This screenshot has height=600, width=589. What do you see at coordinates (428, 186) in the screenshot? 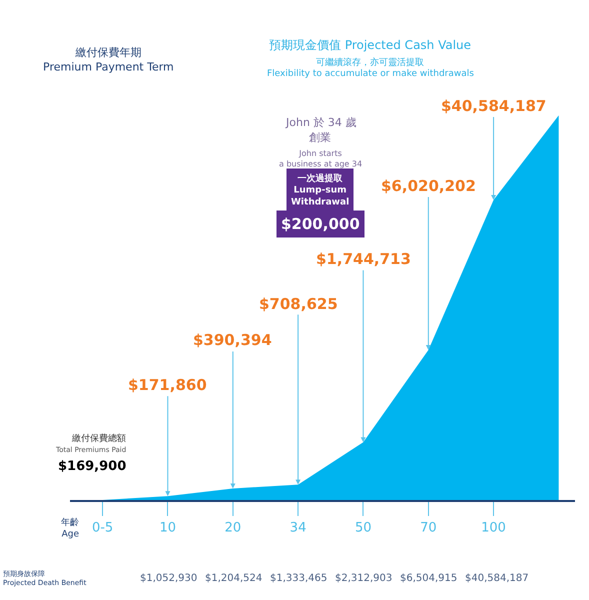
I see `annotation: $6,020,202` at bounding box center [428, 186].